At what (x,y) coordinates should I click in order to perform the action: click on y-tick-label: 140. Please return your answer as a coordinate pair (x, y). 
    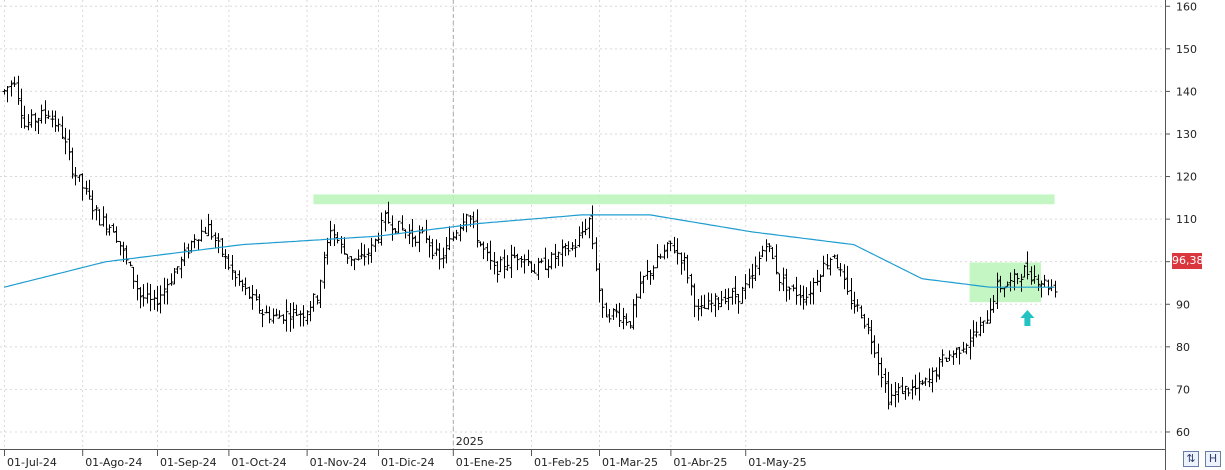
    Looking at the image, I should click on (1186, 91).